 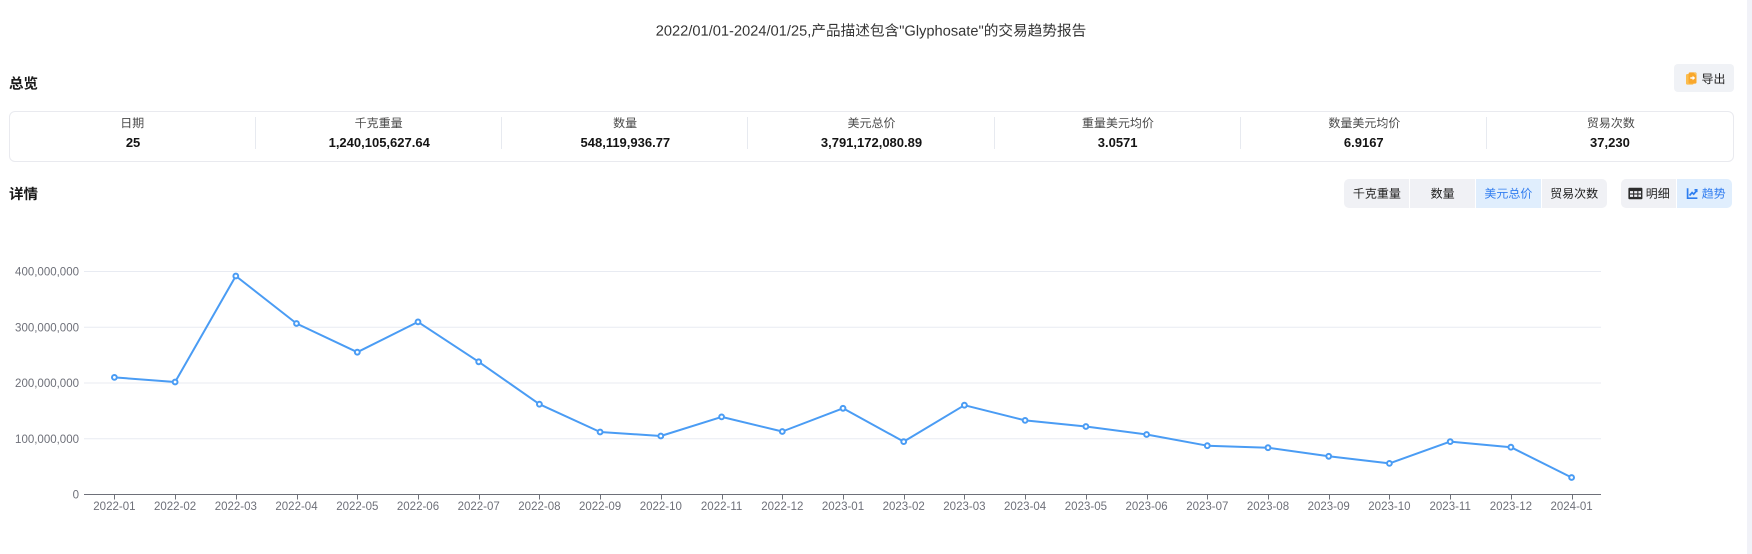 What do you see at coordinates (782, 507) in the screenshot?
I see `svg-text: 2022-12` at bounding box center [782, 507].